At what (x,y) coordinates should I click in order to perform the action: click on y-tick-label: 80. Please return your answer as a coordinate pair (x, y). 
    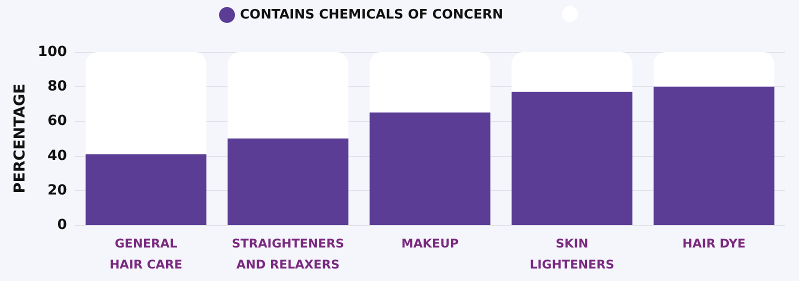
    Looking at the image, I should click on (58, 86).